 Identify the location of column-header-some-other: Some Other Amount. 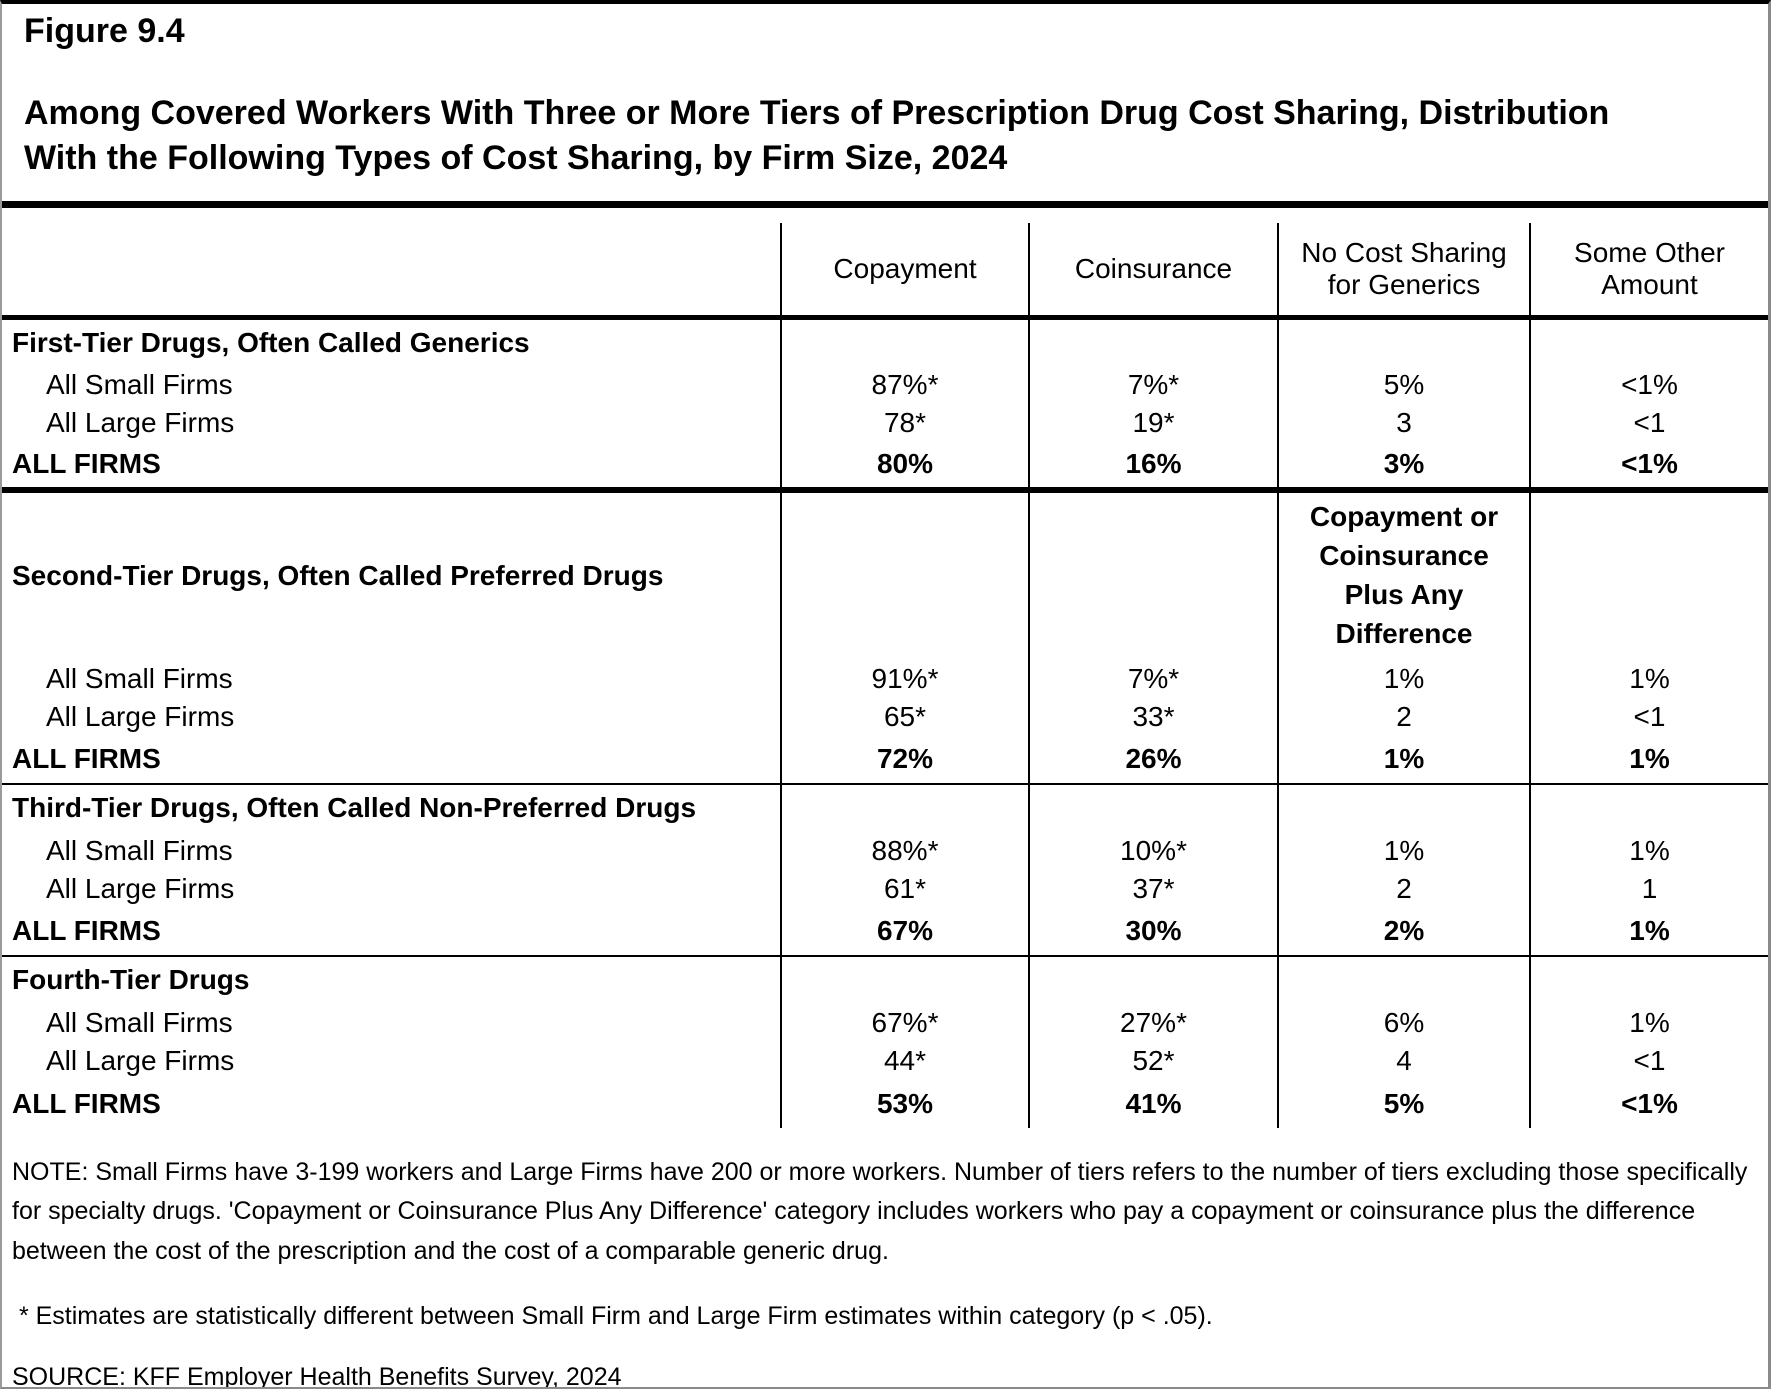
(1648, 271).